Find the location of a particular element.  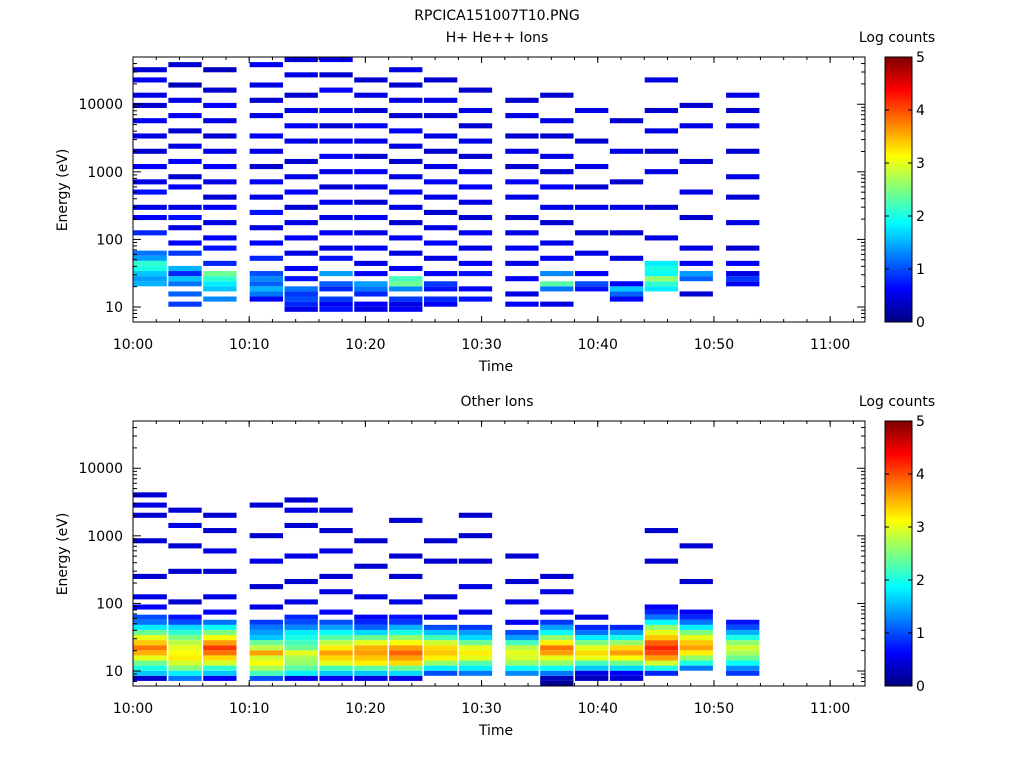

y-tick-label: 10 is located at coordinates (114, 672).